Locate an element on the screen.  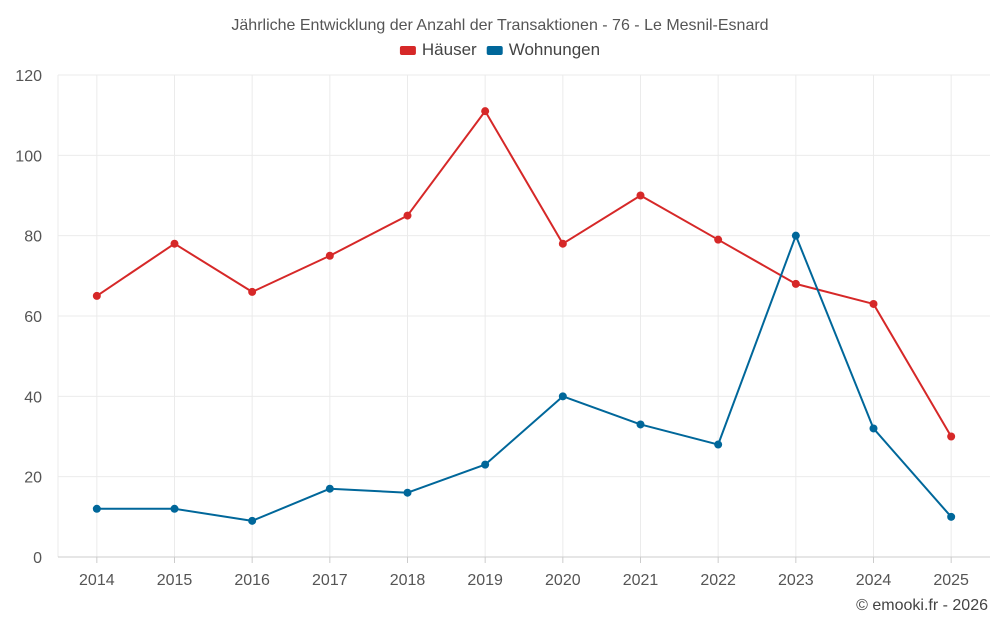
x-tick-label: 2015 is located at coordinates (175, 580).